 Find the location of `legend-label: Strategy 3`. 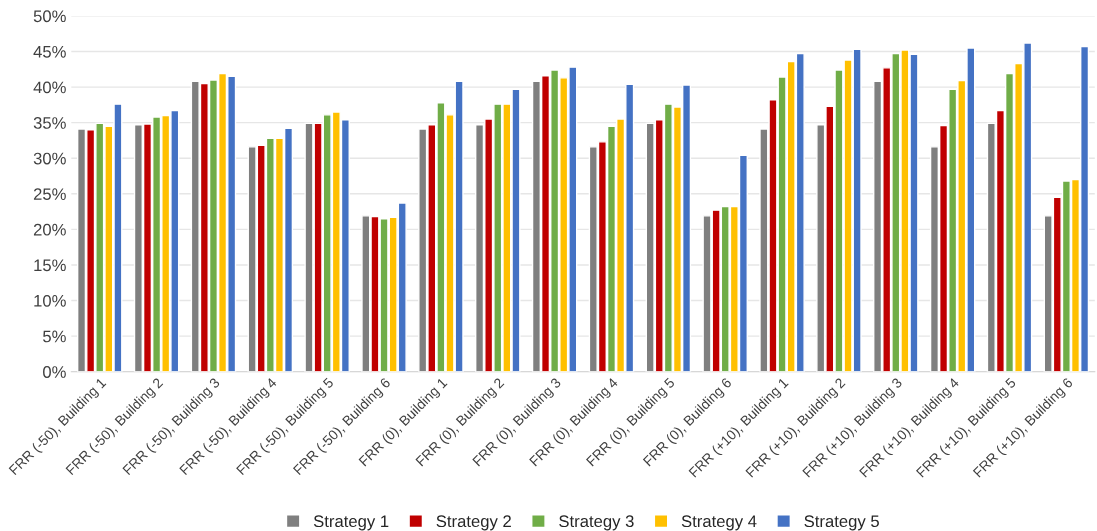

legend-label: Strategy 3 is located at coordinates (596, 523).